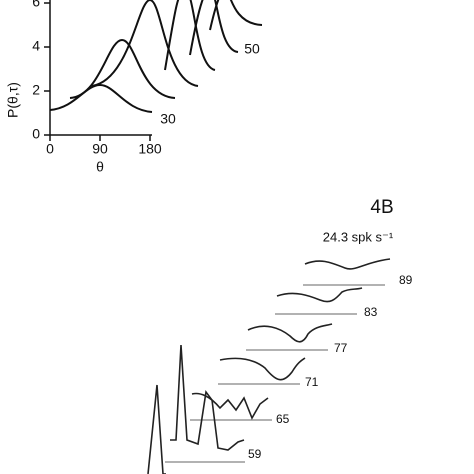  What do you see at coordinates (255, 454) in the screenshot?
I see `trace-label: 59` at bounding box center [255, 454].